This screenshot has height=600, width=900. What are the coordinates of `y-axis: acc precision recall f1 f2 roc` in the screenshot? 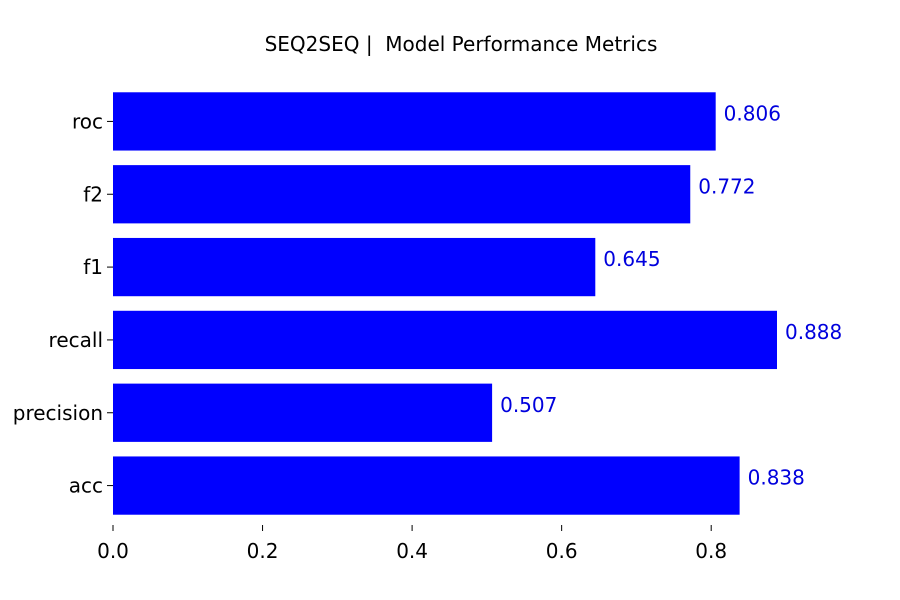 It's located at (63, 303).